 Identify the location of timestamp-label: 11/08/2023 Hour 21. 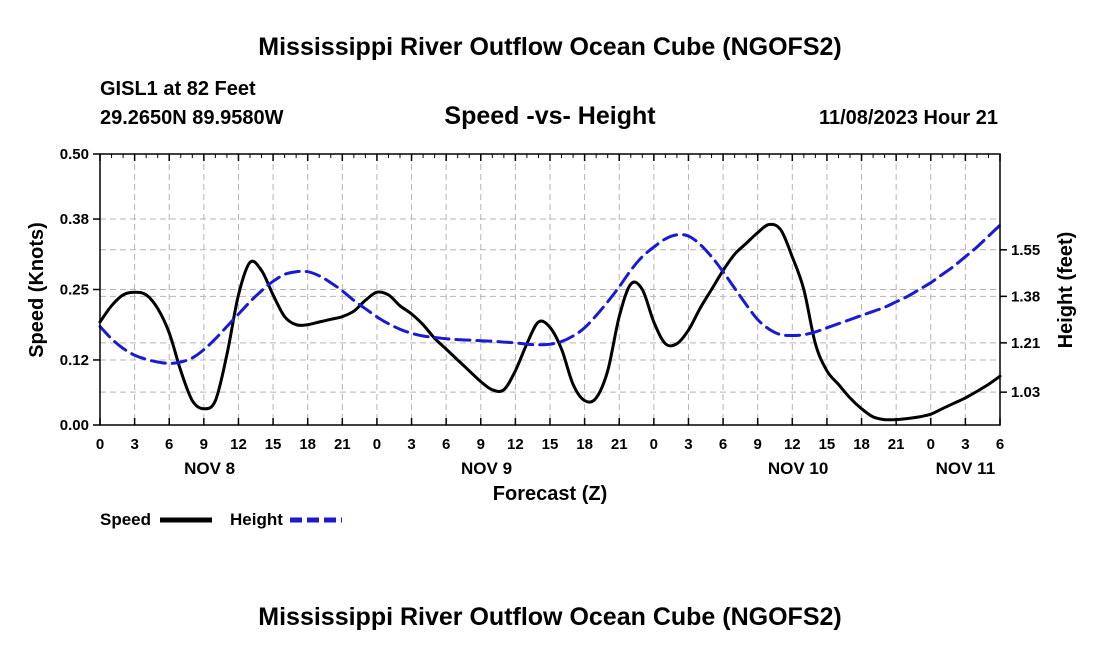
(908, 118).